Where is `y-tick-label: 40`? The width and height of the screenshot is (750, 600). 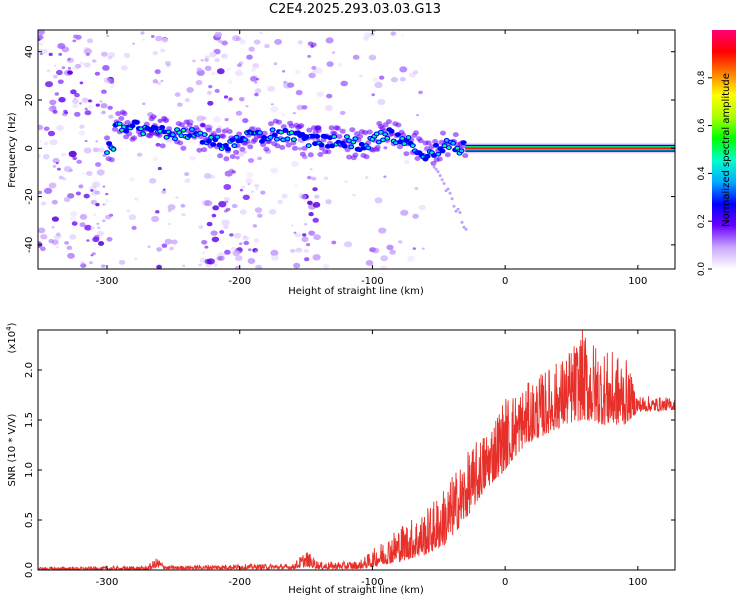
y-tick-label: 40 is located at coordinates (29, 51).